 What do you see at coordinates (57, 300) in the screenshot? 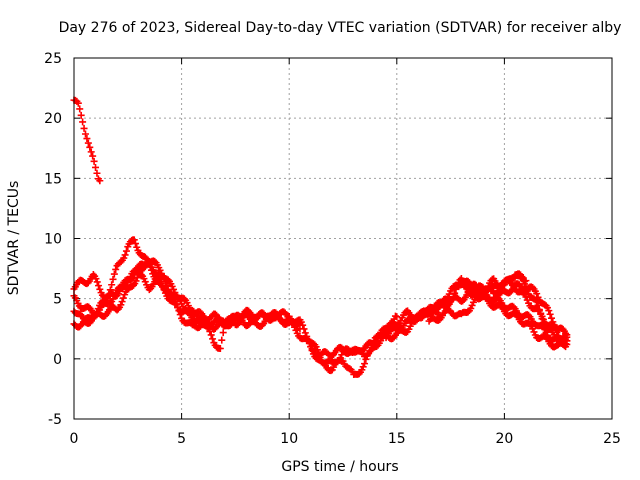
I see `y-tick-label: 5` at bounding box center [57, 300].